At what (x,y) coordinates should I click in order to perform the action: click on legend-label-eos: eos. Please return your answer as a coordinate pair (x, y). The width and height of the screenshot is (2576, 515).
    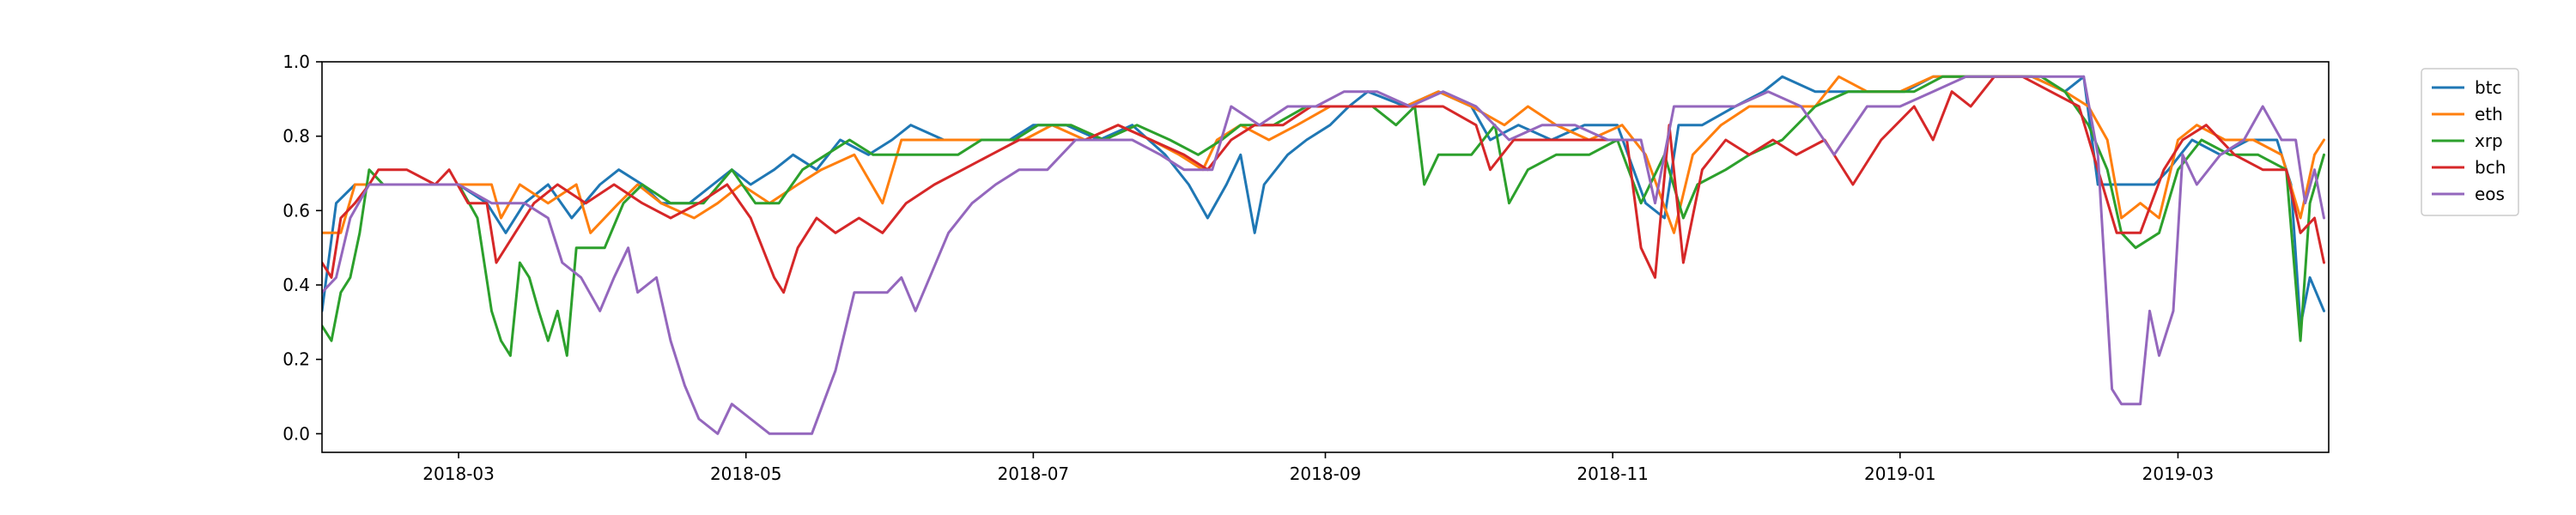
    Looking at the image, I should click on (2490, 194).